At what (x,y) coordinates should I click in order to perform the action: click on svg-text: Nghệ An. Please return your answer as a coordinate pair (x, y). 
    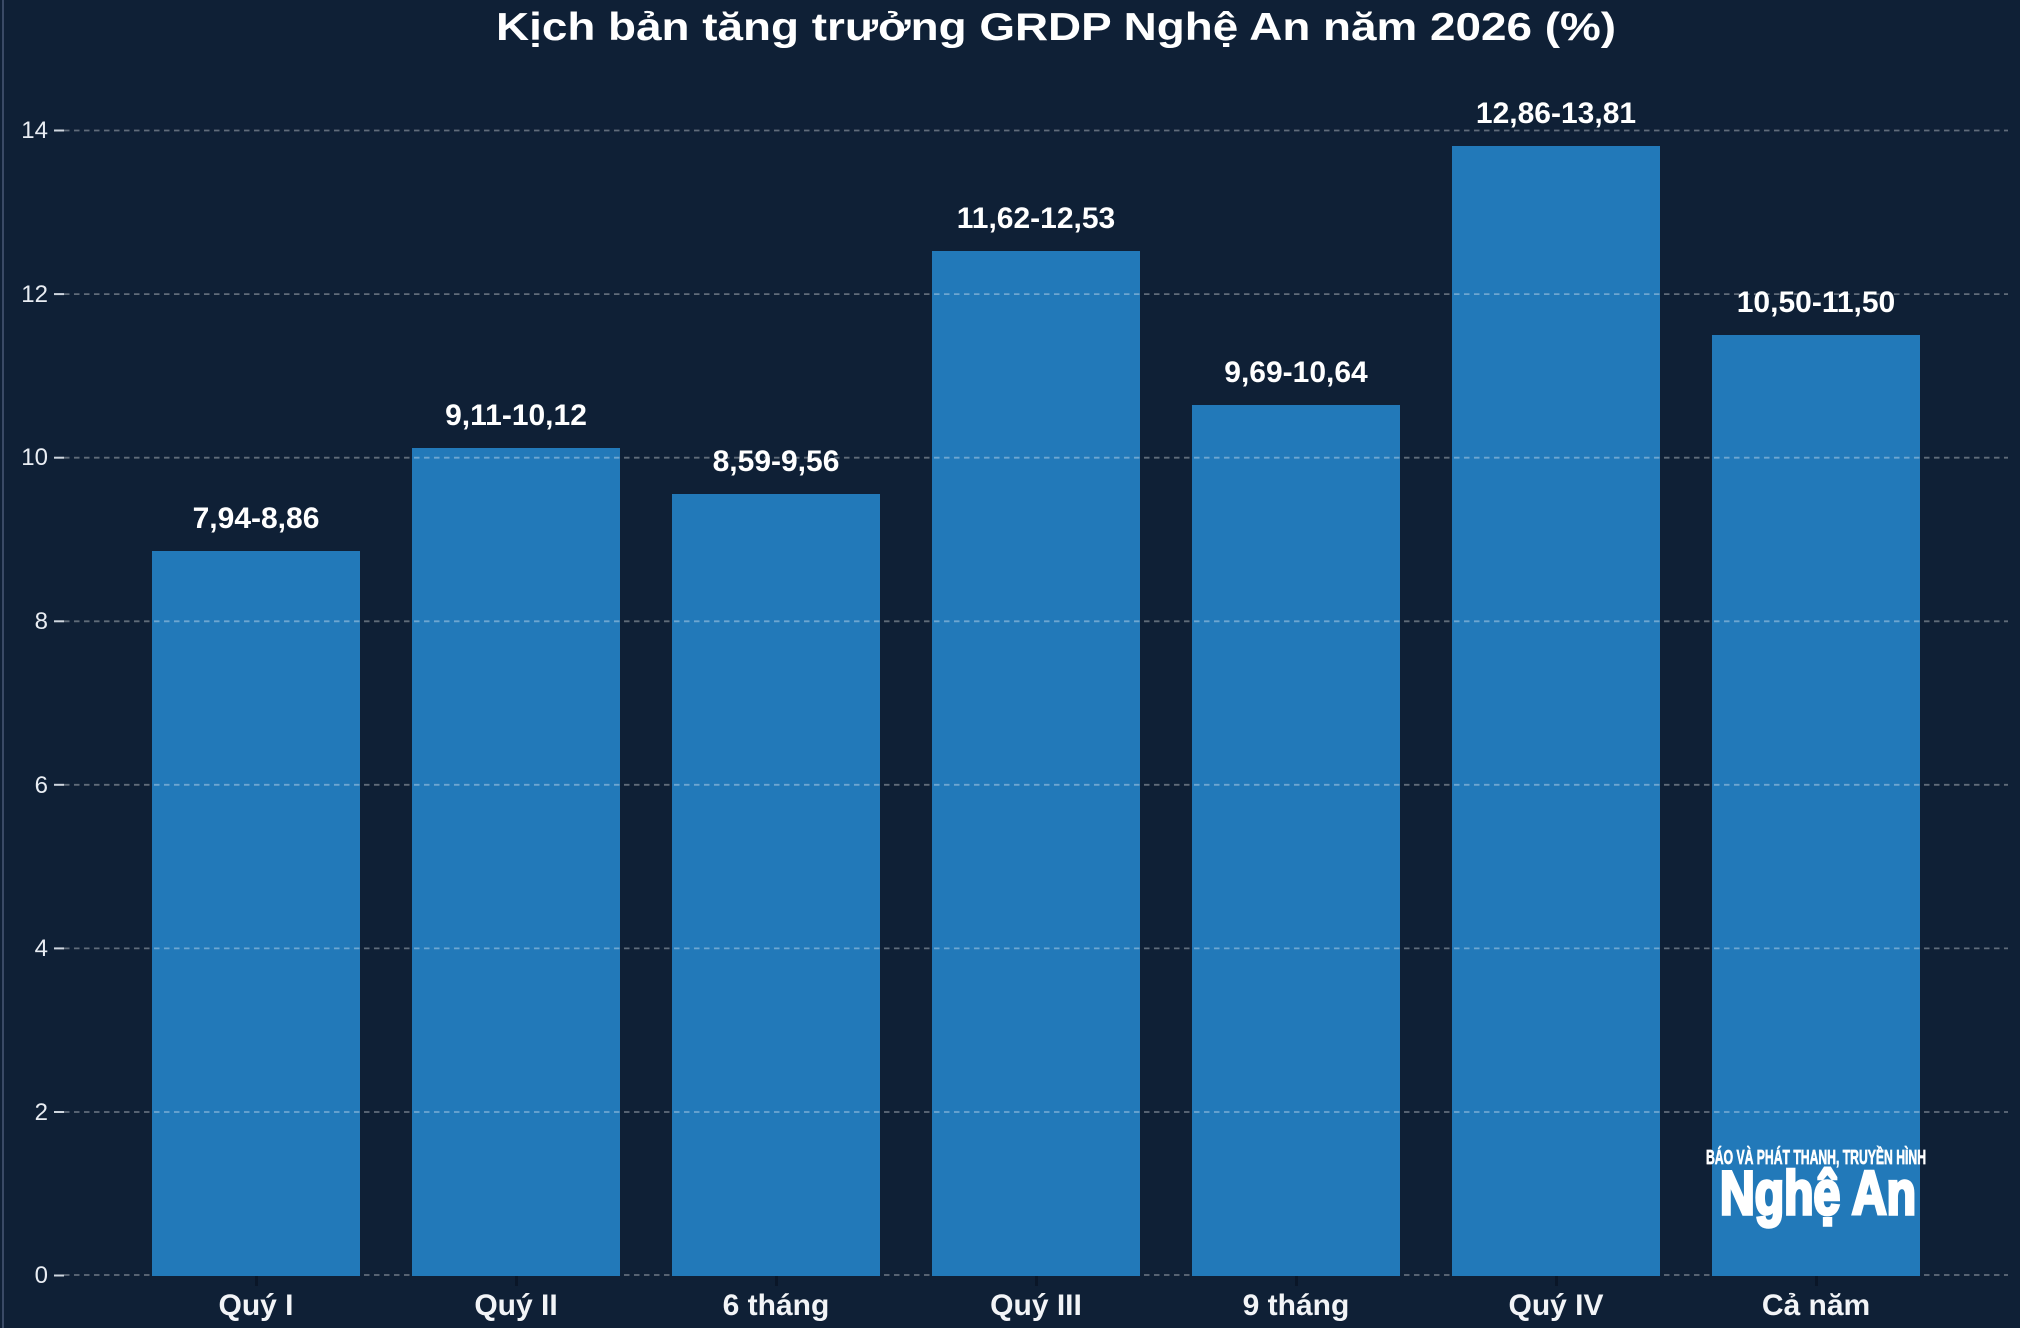
    Looking at the image, I should click on (1818, 1193).